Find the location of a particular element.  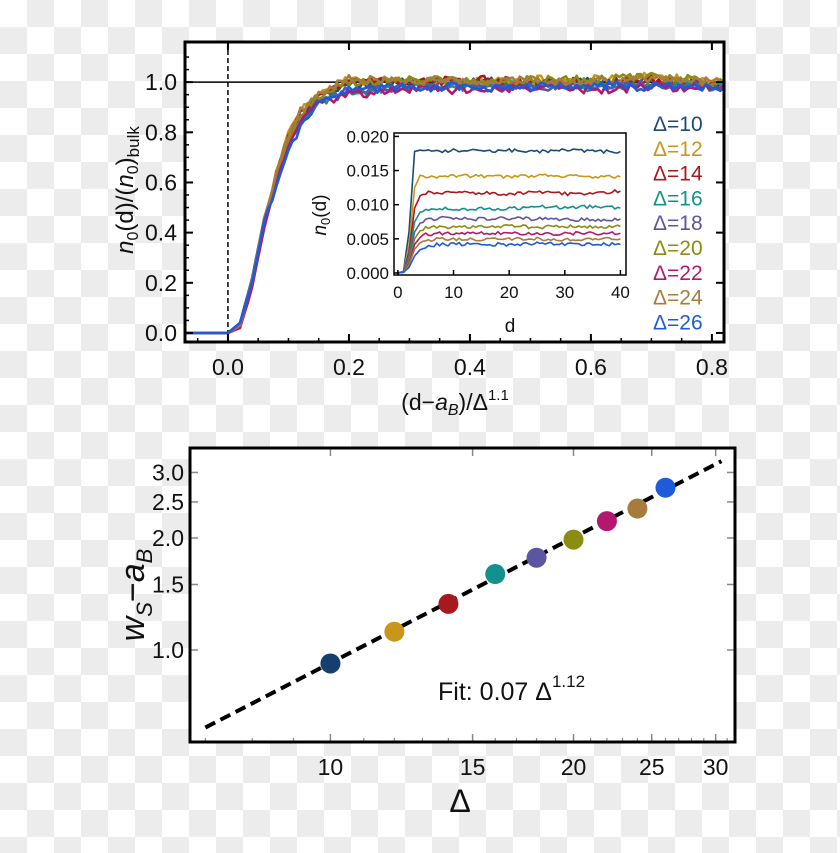

inset-series-line-Δ=20 is located at coordinates (509, 248).